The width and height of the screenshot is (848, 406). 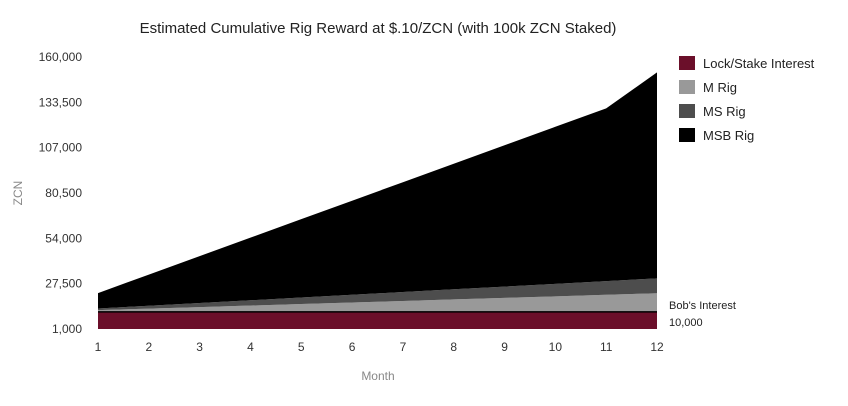 I want to click on x-tick-label: 9, so click(x=504, y=347).